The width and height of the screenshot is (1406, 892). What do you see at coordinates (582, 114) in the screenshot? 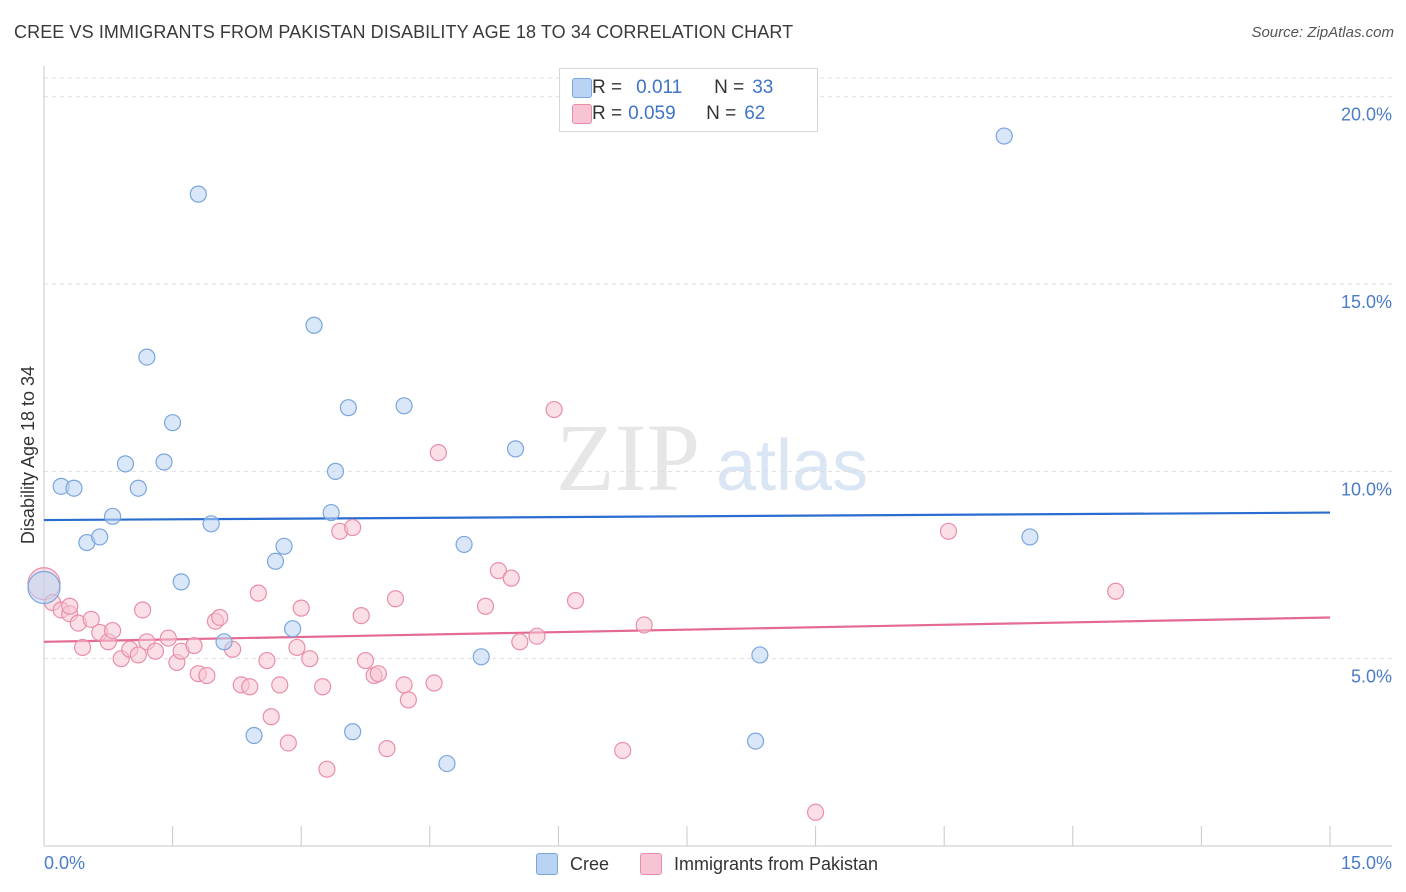
I see `stats-swatch-pakistan` at bounding box center [582, 114].